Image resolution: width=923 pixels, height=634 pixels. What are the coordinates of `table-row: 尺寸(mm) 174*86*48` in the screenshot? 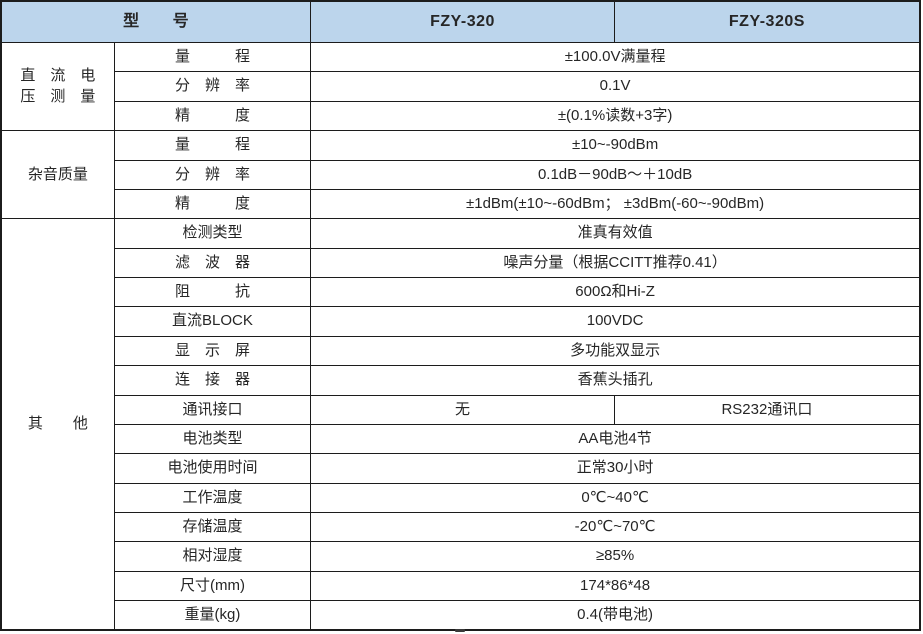 It's located at (461, 586).